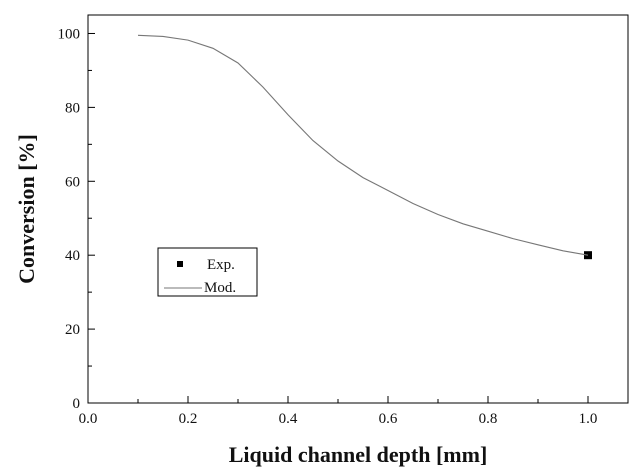 Image resolution: width=630 pixels, height=468 pixels. I want to click on x-tick-label: 1.0, so click(588, 419).